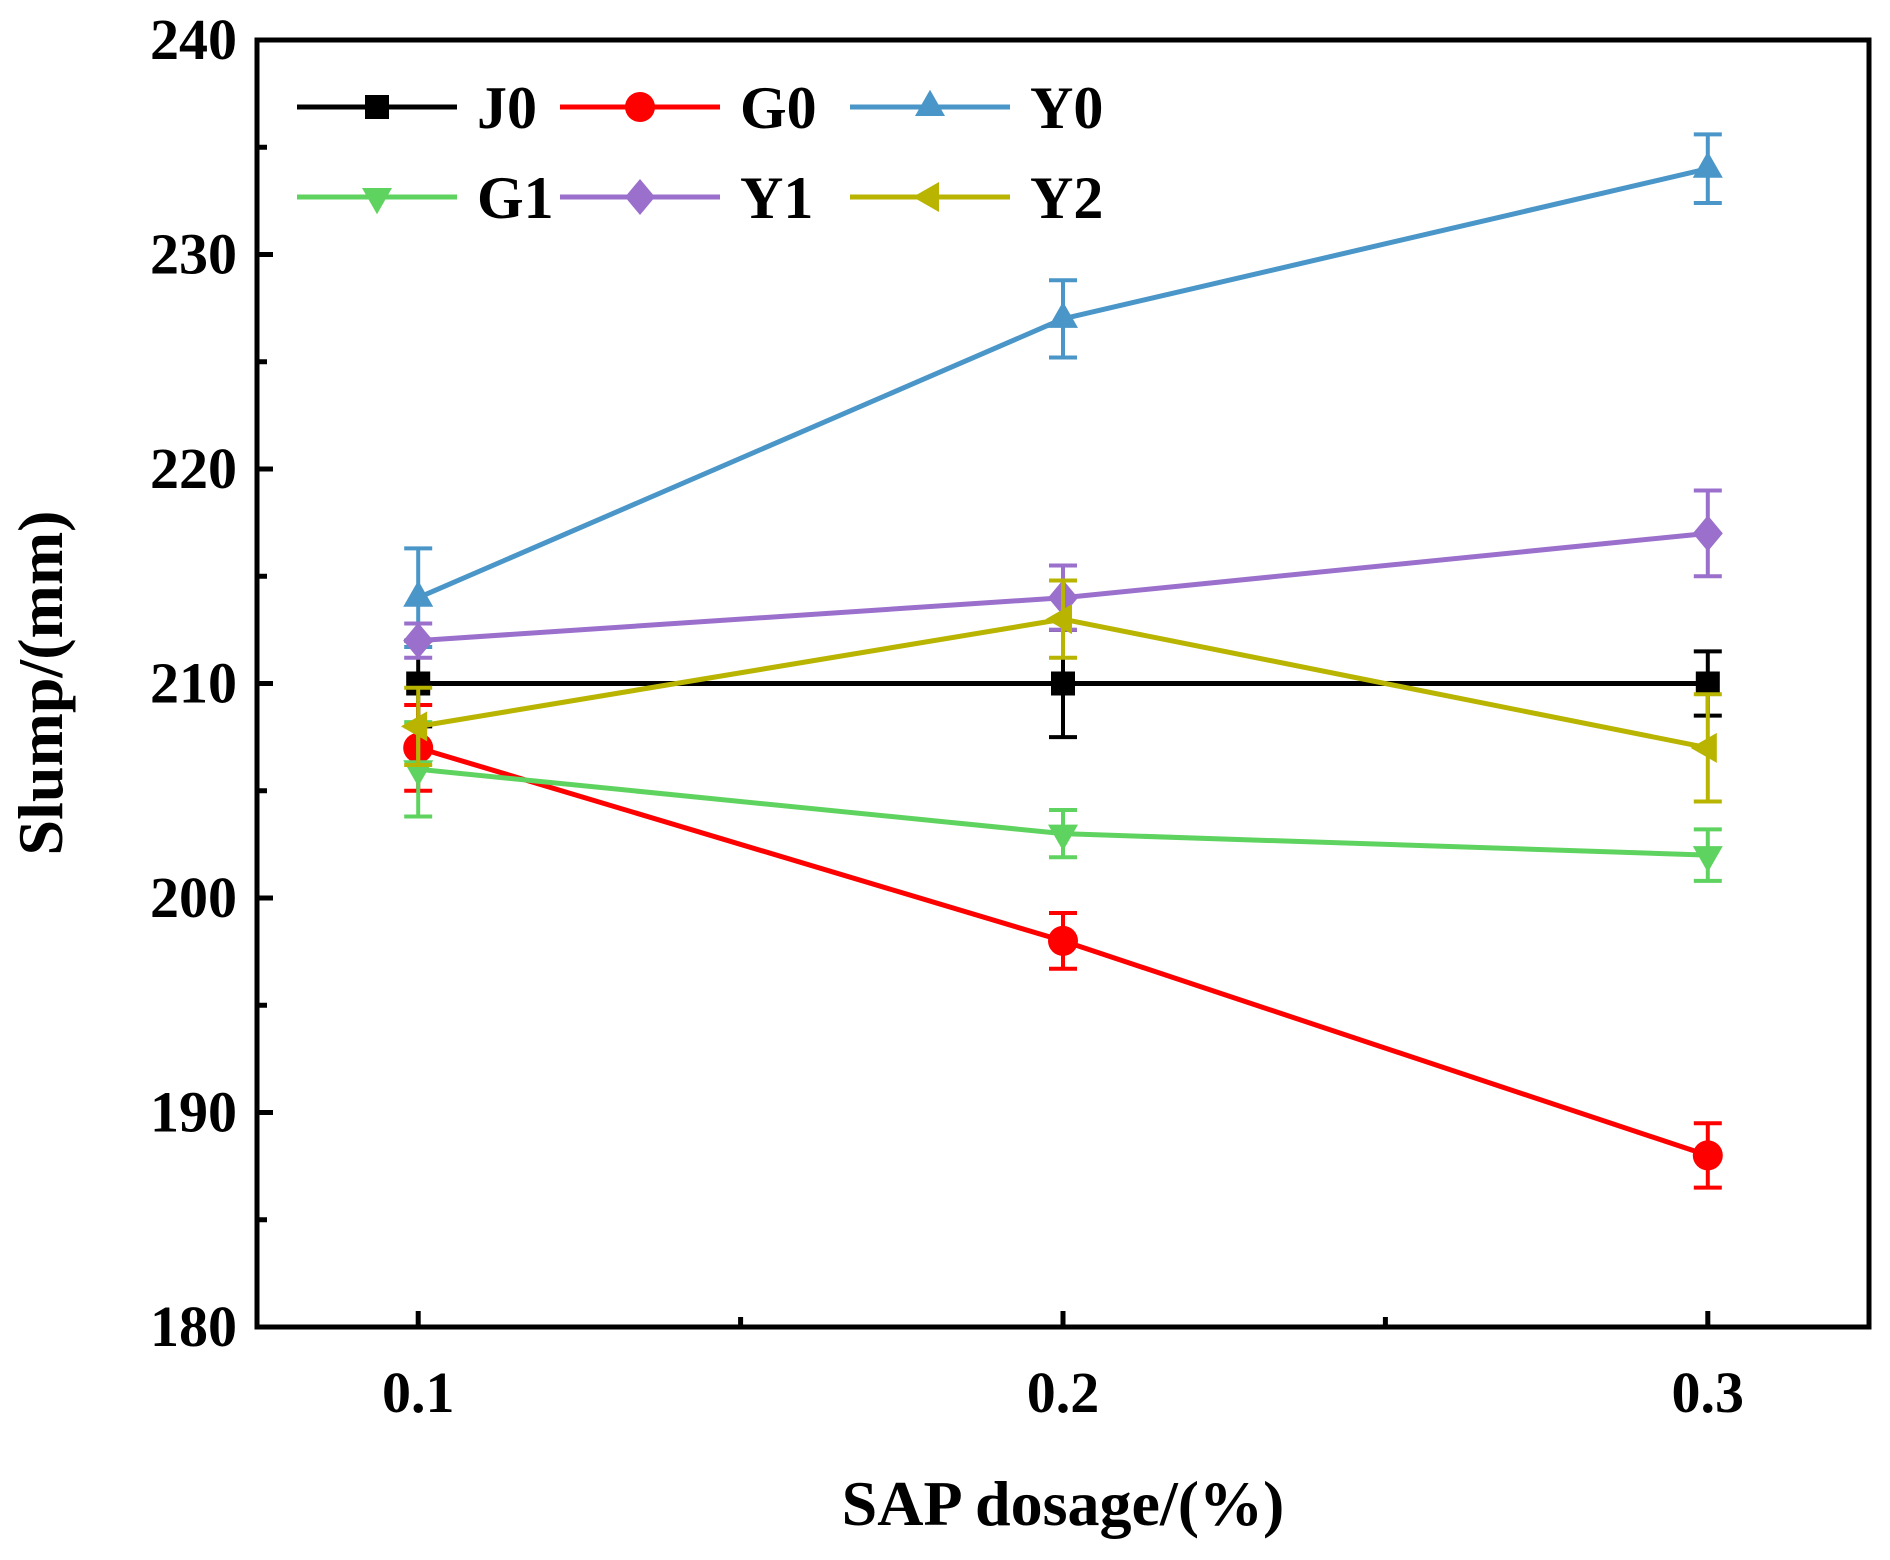 The image size is (1890, 1560). I want to click on x-axis-title: SAP dosage/(%), so click(1063, 1503).